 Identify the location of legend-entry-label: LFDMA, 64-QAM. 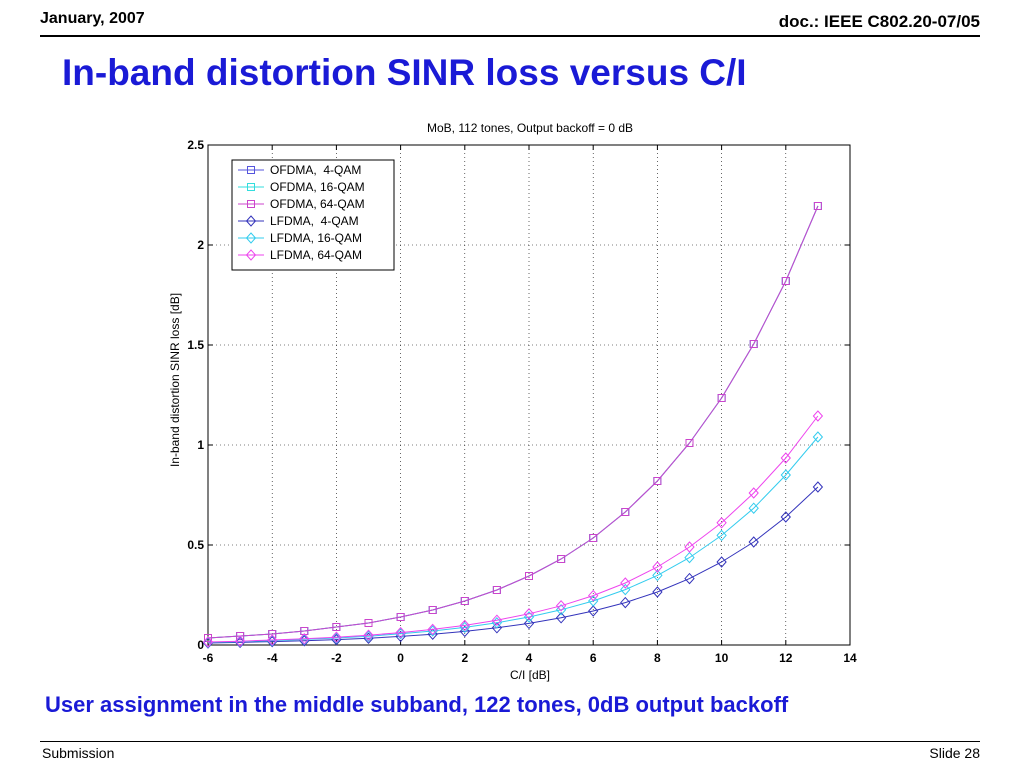
(316, 255).